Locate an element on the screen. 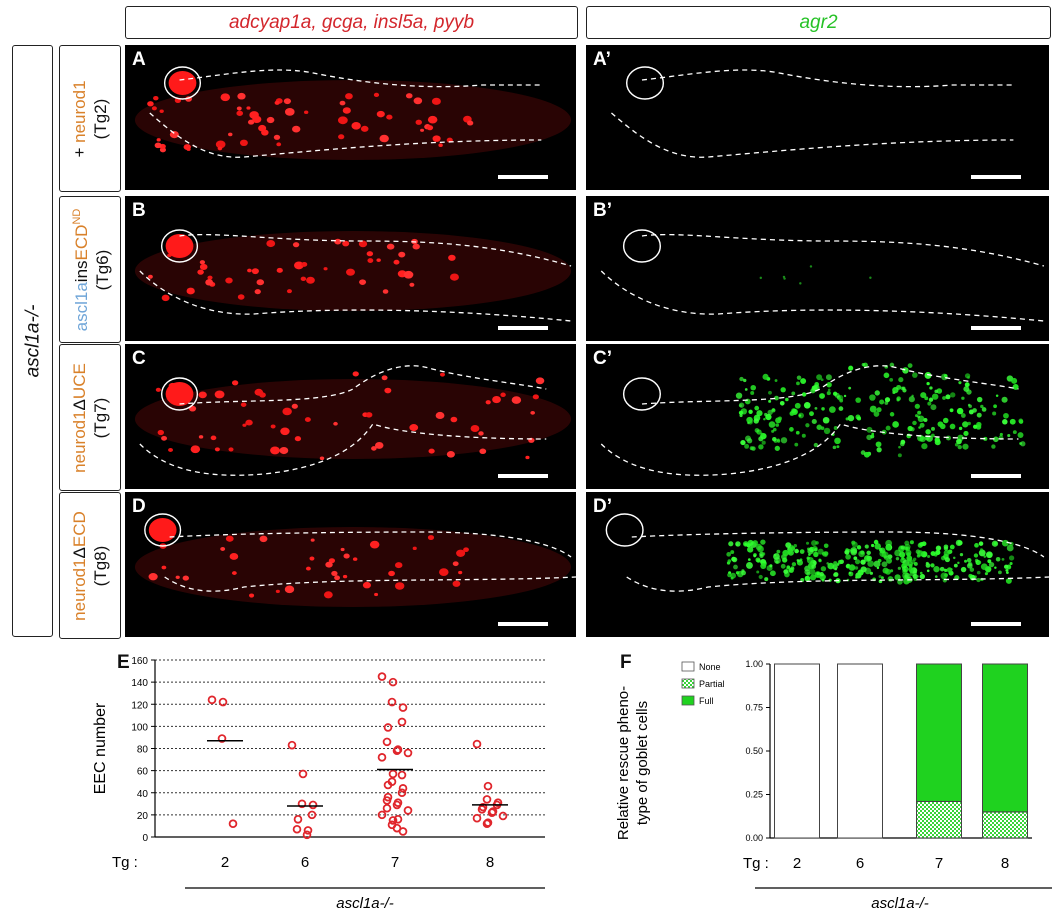  row-label-text: neurod1ΔUCE (Tg7) is located at coordinates (90, 418).